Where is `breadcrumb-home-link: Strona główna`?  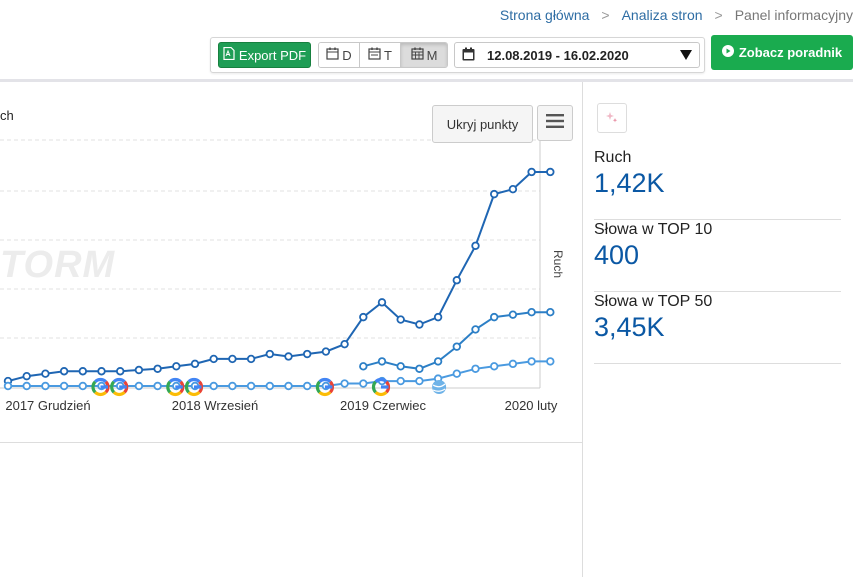 breadcrumb-home-link: Strona główna is located at coordinates (544, 15).